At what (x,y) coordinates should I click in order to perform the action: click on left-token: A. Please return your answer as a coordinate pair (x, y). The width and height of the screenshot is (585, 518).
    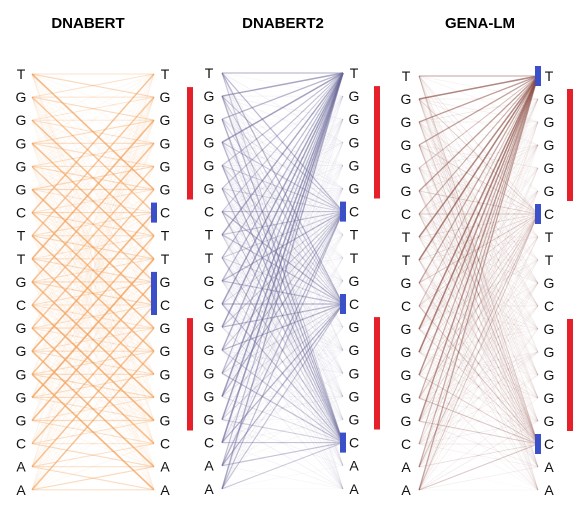
    Looking at the image, I should click on (21, 490).